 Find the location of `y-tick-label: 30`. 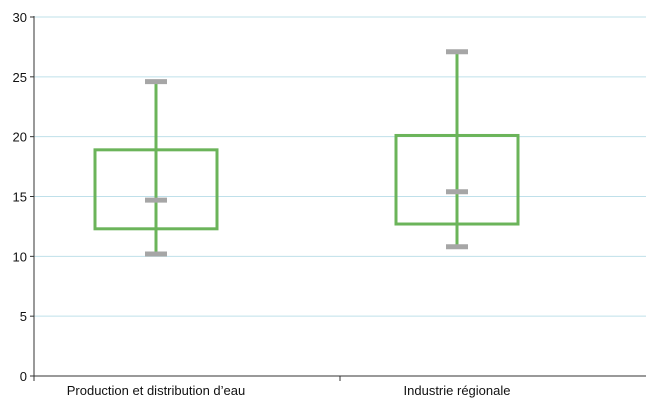

y-tick-label: 30 is located at coordinates (20, 17).